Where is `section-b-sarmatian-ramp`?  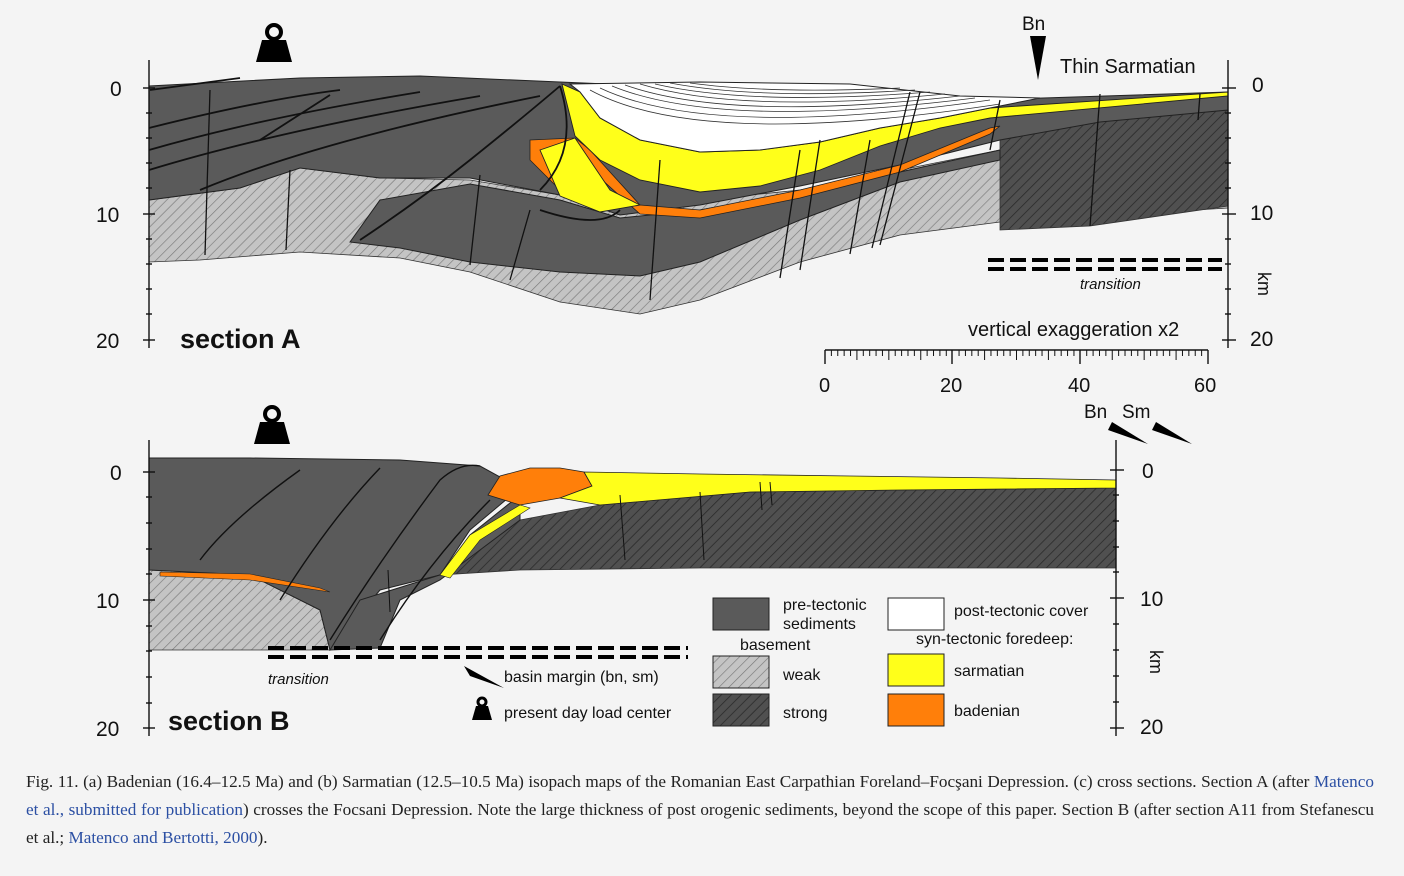 section-b-sarmatian-ramp is located at coordinates (485, 541).